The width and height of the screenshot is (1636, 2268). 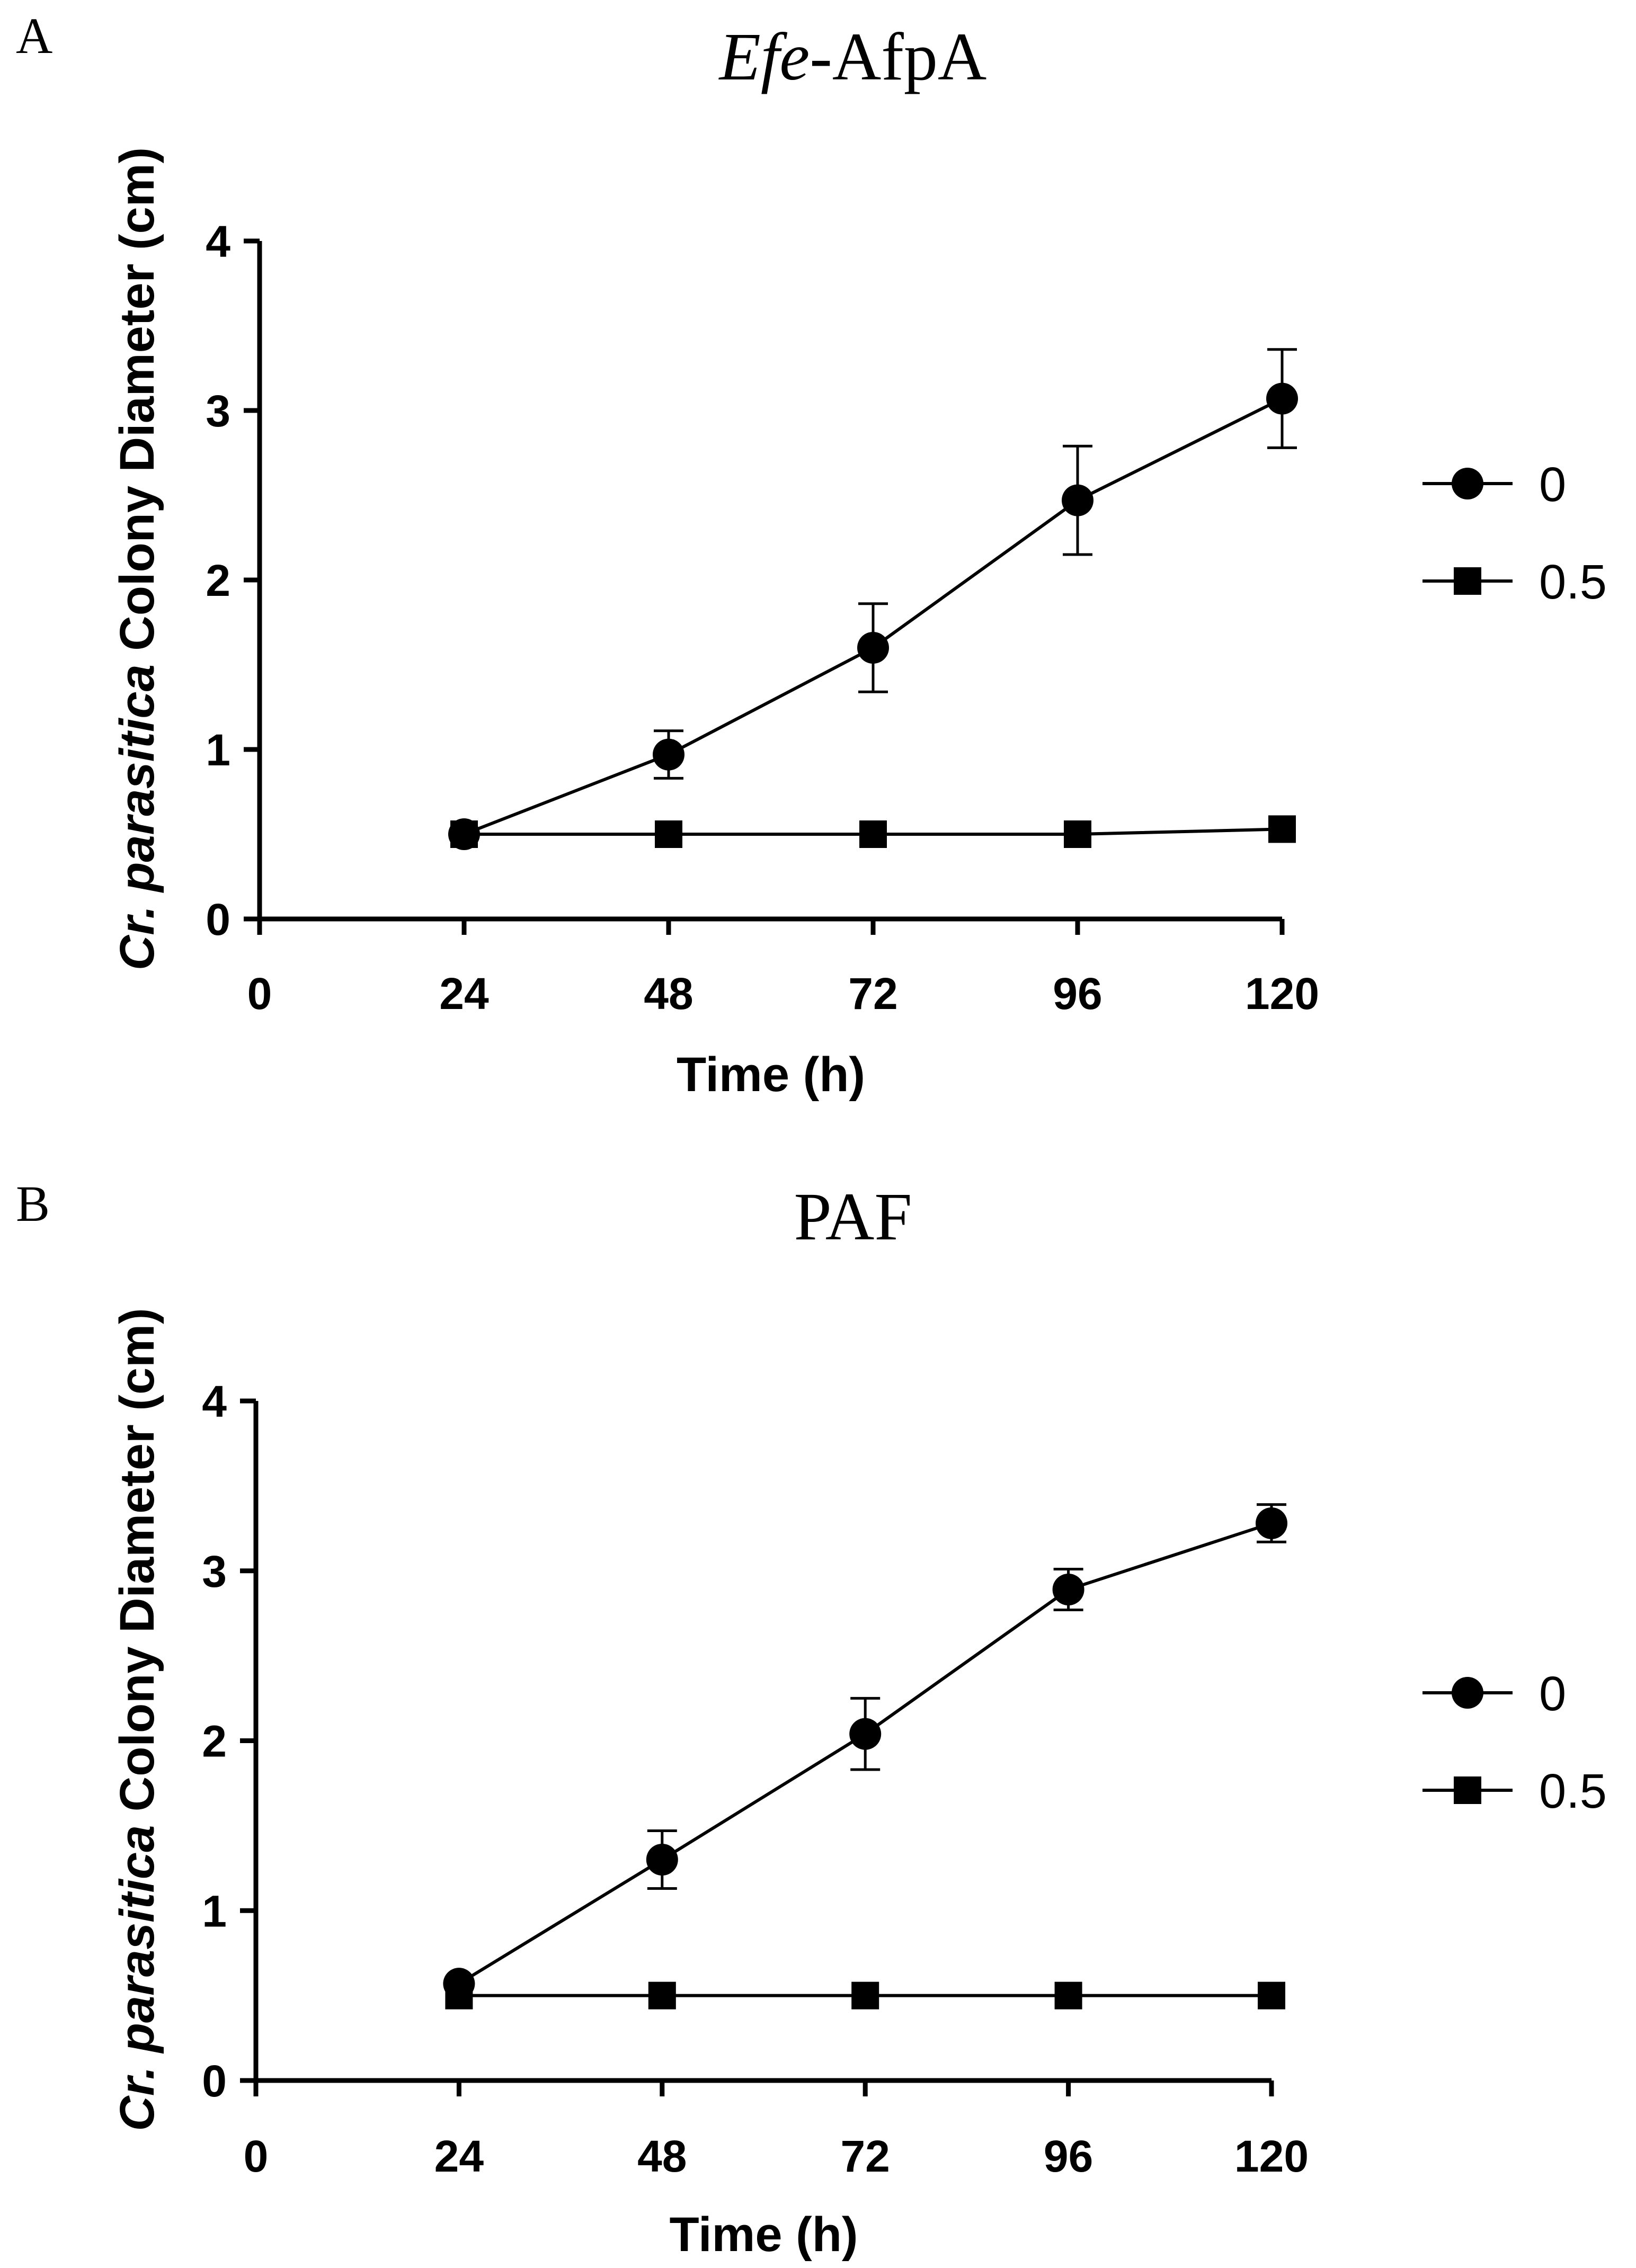 I want to click on chart-title: Efe-AfpA, so click(x=852, y=56).